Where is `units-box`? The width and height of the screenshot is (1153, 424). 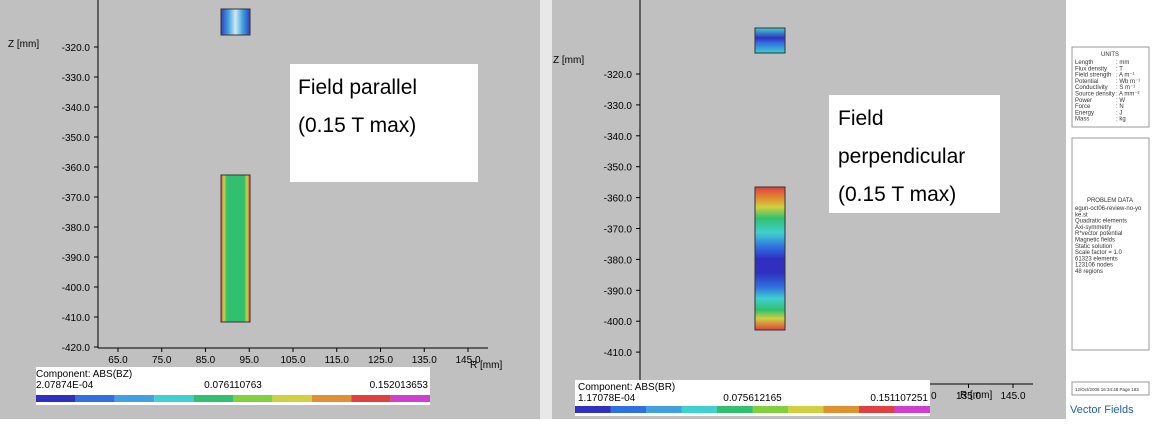 units-box is located at coordinates (1110, 87).